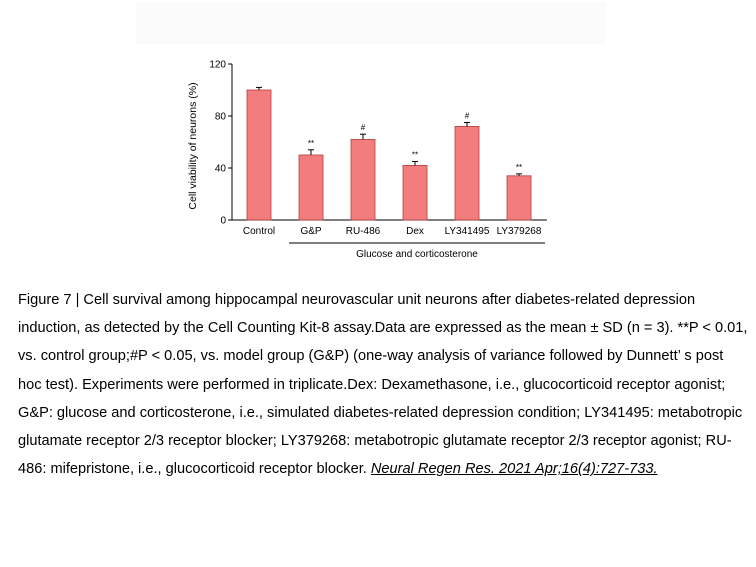 The width and height of the screenshot is (756, 567). I want to click on y-tick-label: 80, so click(221, 117).